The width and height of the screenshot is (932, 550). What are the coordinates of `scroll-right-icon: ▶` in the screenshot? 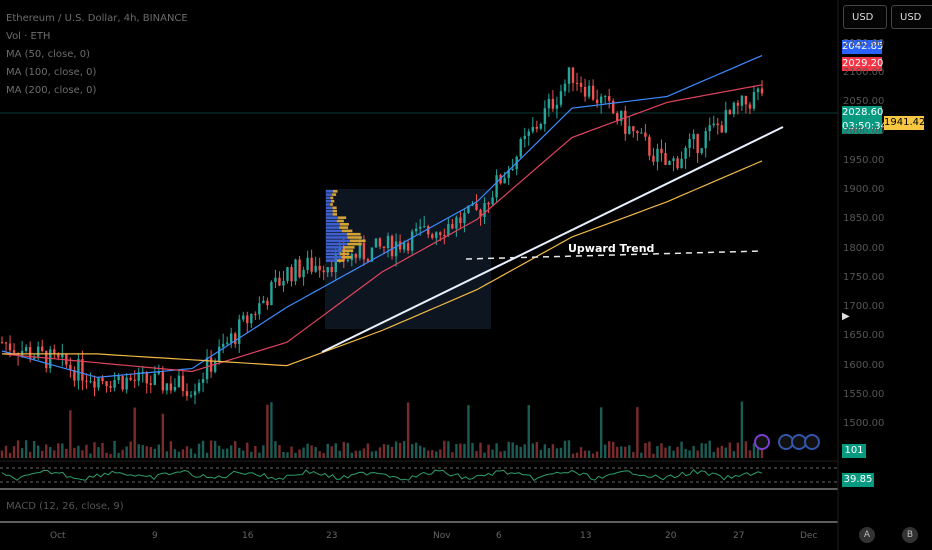 It's located at (846, 316).